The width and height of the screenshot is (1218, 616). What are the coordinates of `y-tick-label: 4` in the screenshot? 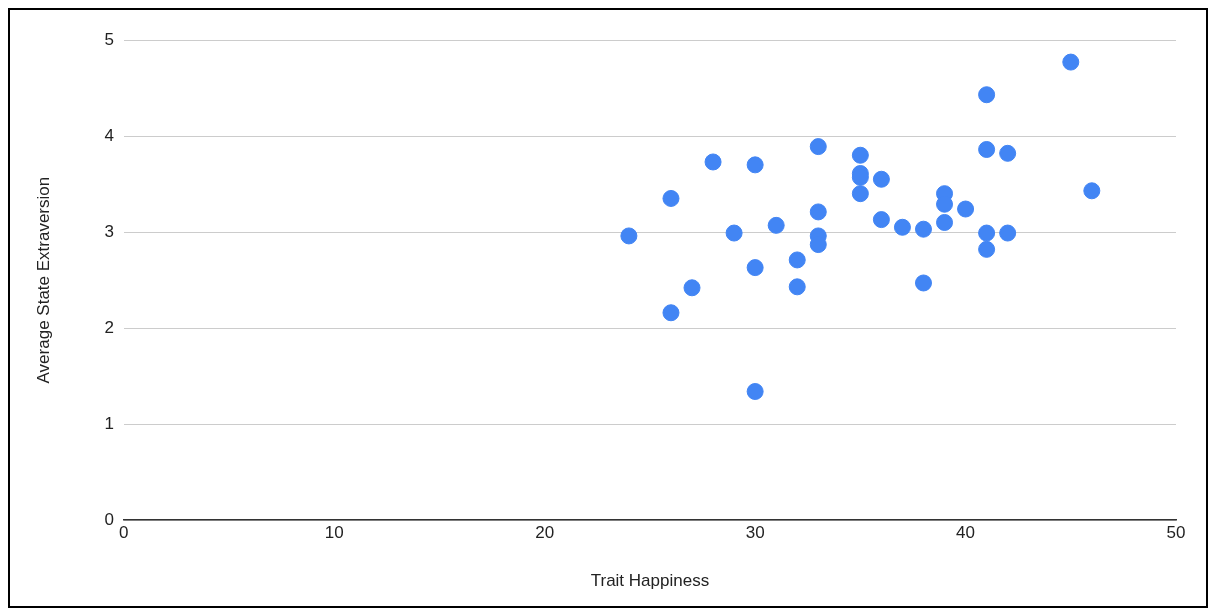 It's located at (109, 135).